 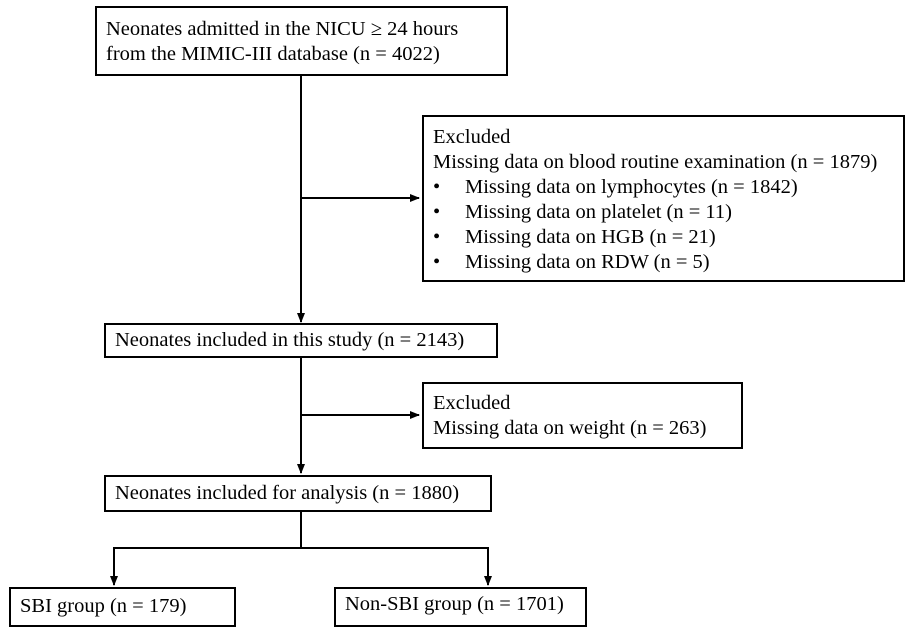 I want to click on admitted-line-2: from the MIMIC-III database (n = 4022), so click(x=273, y=54).